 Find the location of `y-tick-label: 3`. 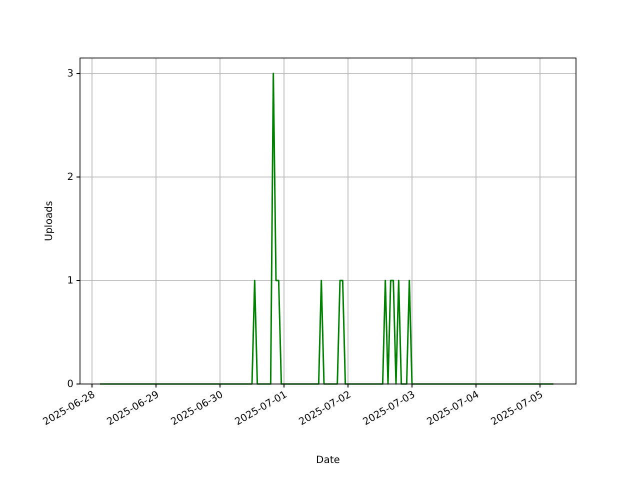

y-tick-label: 3 is located at coordinates (70, 74).